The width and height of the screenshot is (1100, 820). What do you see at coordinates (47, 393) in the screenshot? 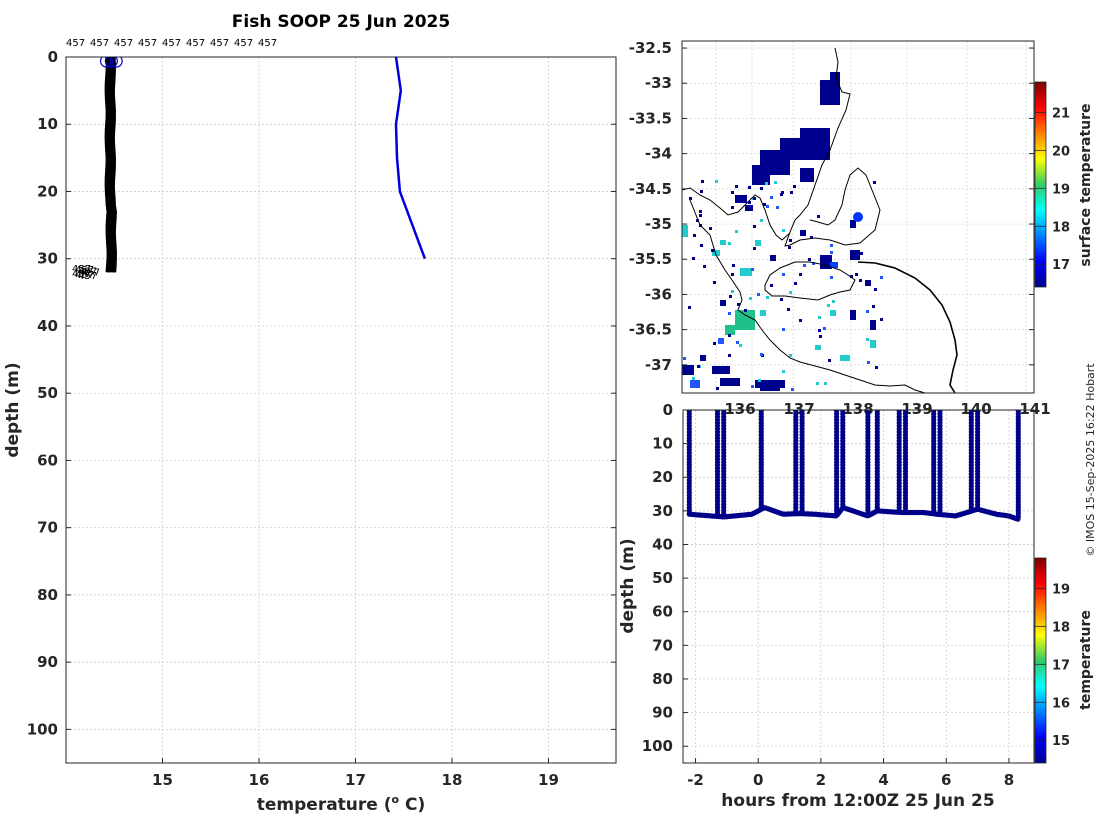
I see `profile-y-tick-label: 50` at bounding box center [47, 393].